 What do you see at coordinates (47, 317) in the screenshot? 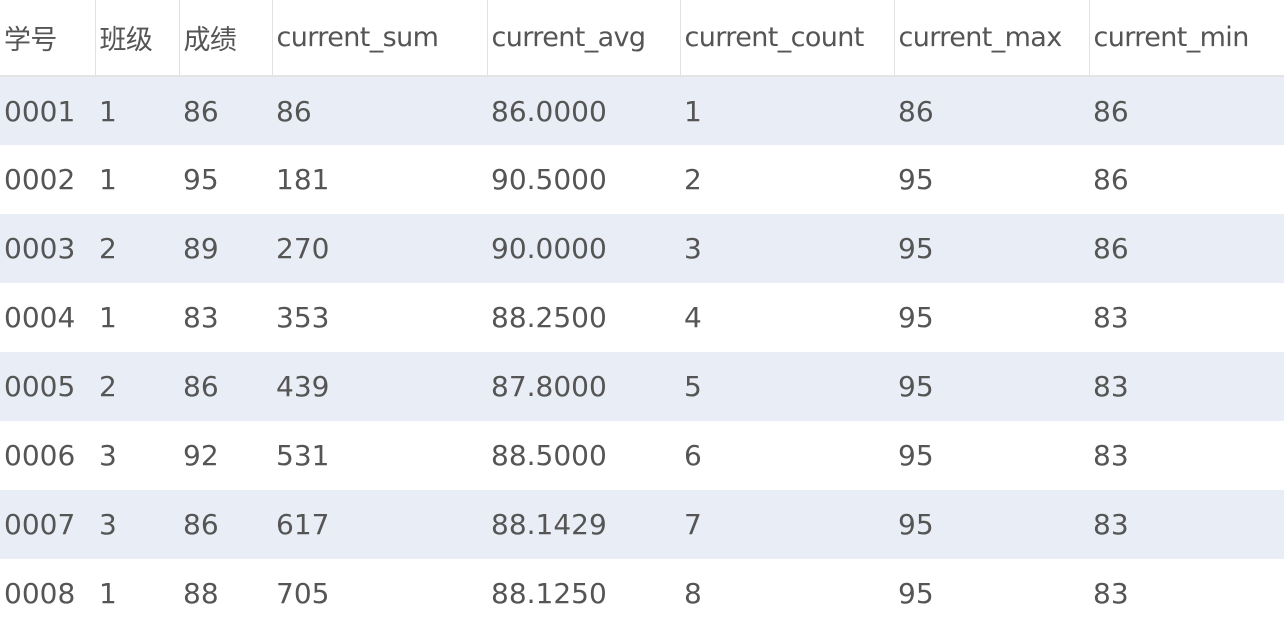
I see `cell-student-id: 0004` at bounding box center [47, 317].